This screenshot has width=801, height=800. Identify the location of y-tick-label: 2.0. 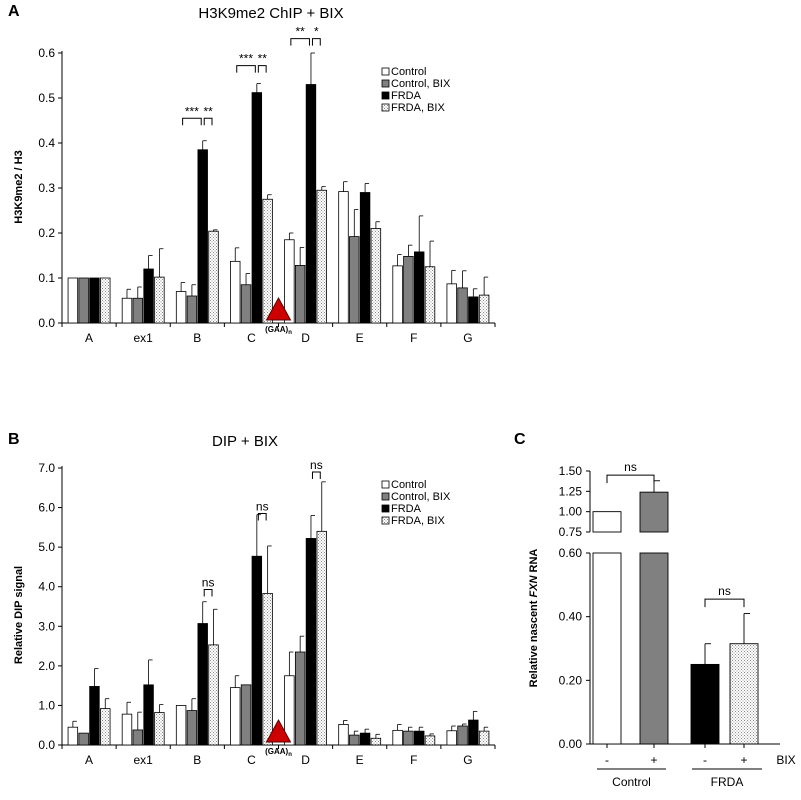
(46, 666).